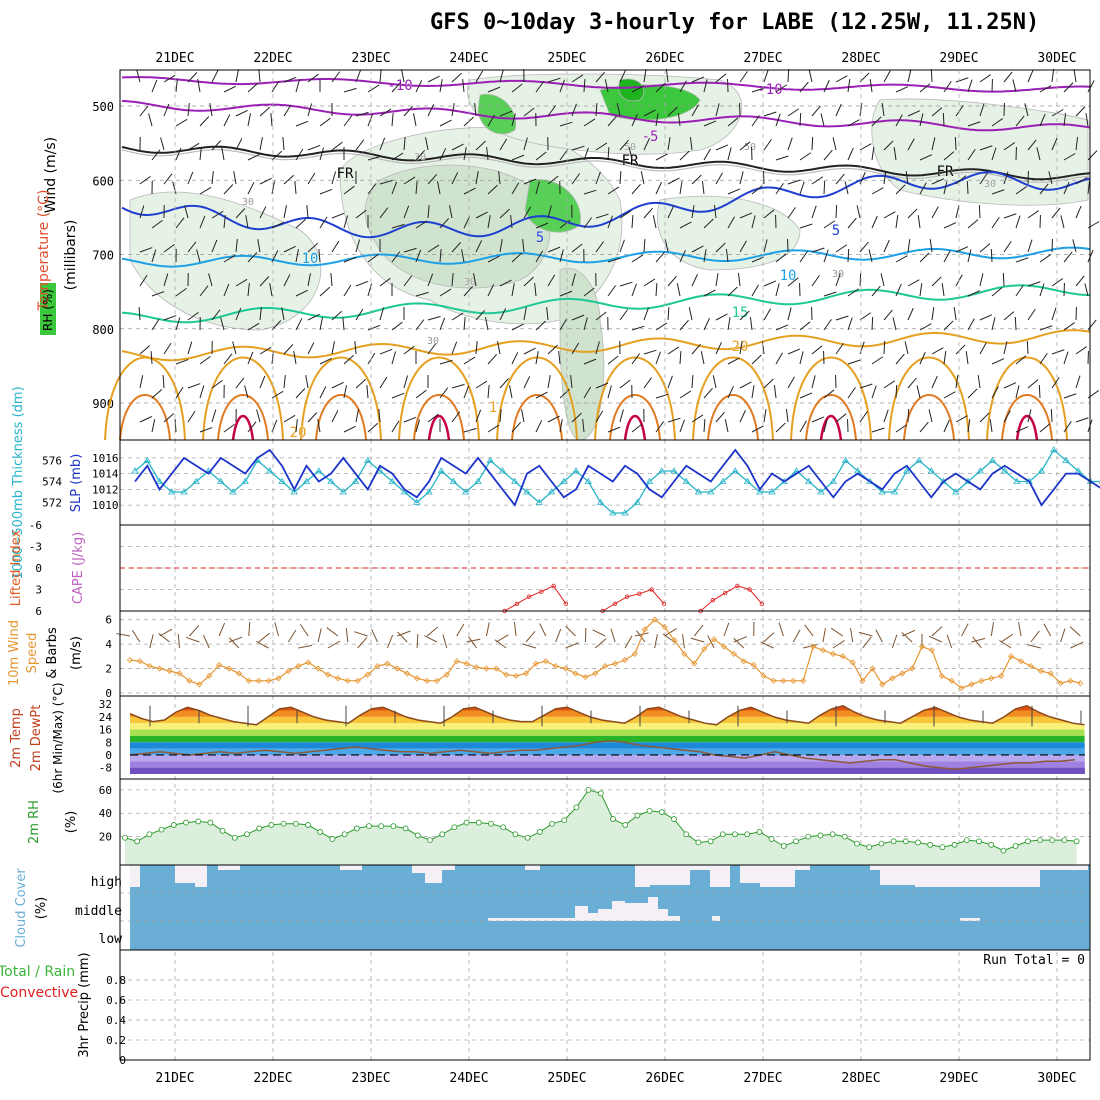 The width and height of the screenshot is (1100, 1100). Describe the element at coordinates (135, 876) in the screenshot. I see `cloud-high-bar` at that location.